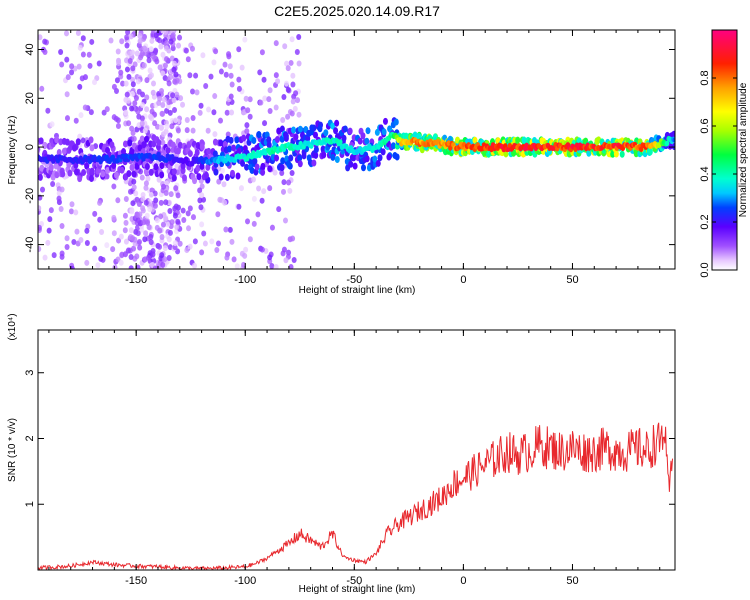  I want to click on colorbar-label: Normalized spectral amplitude, so click(743, 149).